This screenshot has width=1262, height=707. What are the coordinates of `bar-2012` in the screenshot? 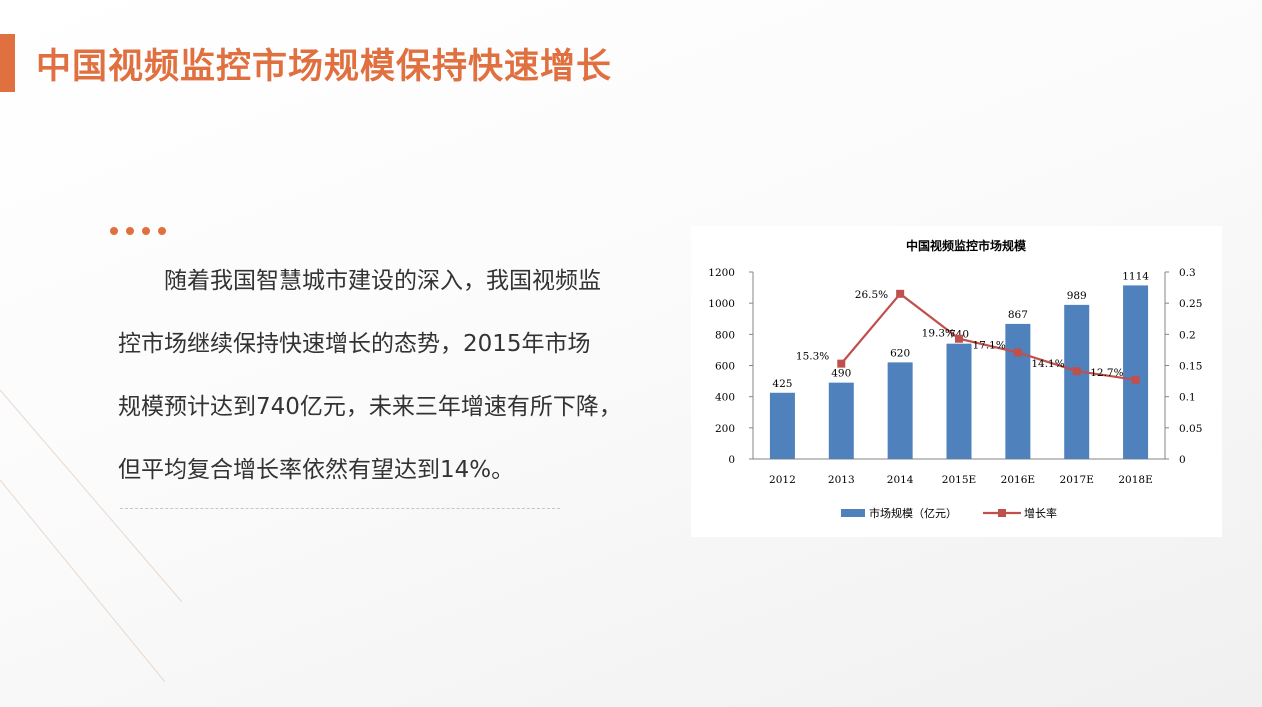 It's located at (782, 425).